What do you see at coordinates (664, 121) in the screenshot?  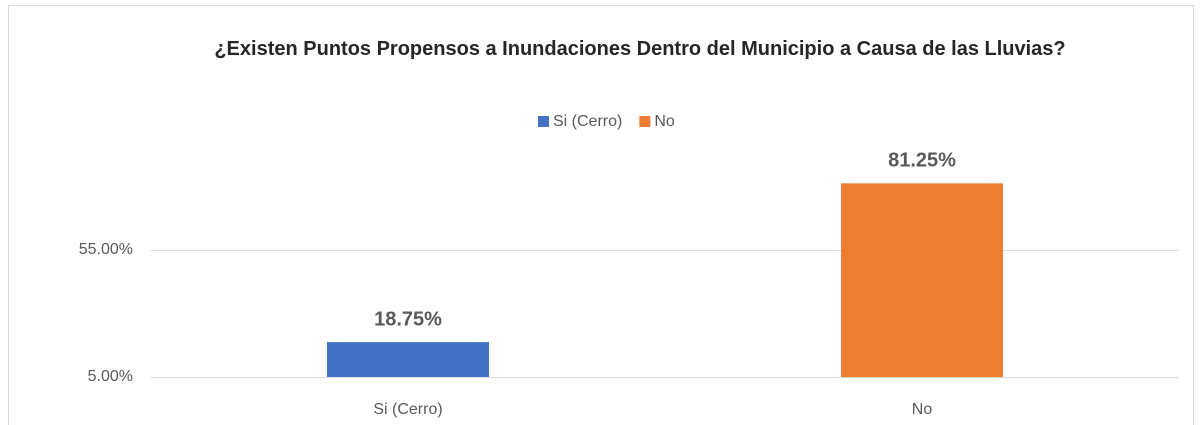 I see `legend-label: No` at bounding box center [664, 121].